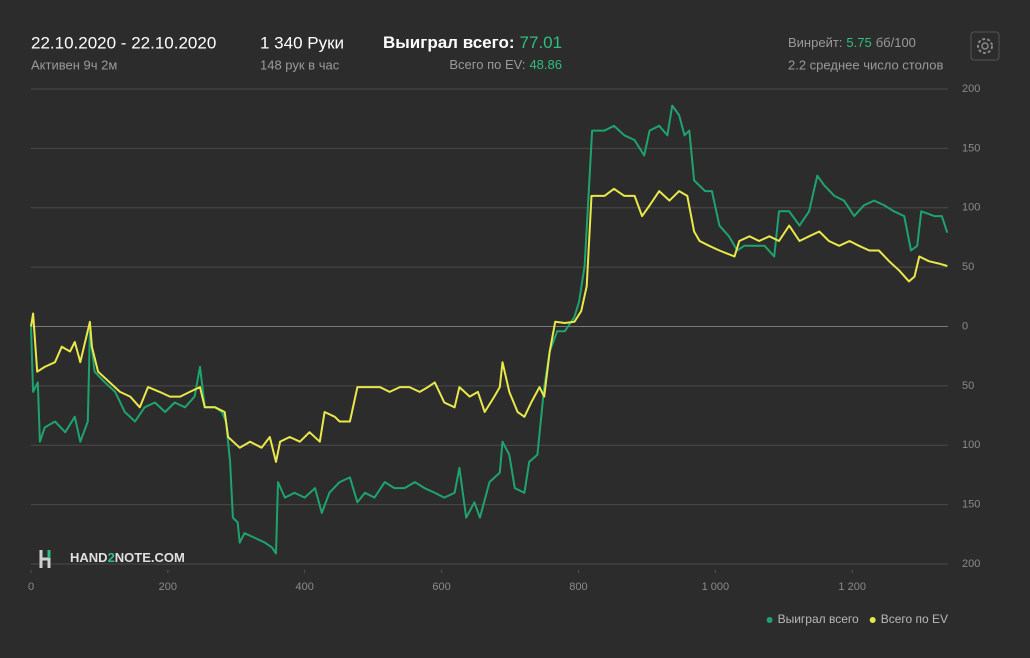  What do you see at coordinates (858, 42) in the screenshot?
I see `winrate-value: 5.75` at bounding box center [858, 42].